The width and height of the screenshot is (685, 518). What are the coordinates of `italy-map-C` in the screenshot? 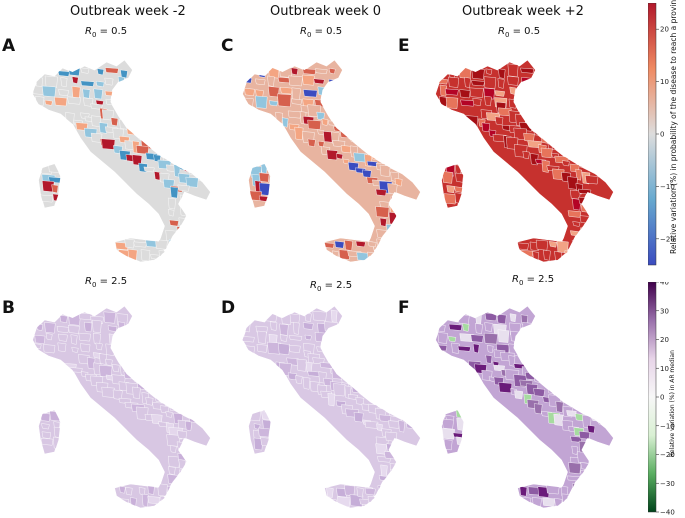 It's located at (331, 161).